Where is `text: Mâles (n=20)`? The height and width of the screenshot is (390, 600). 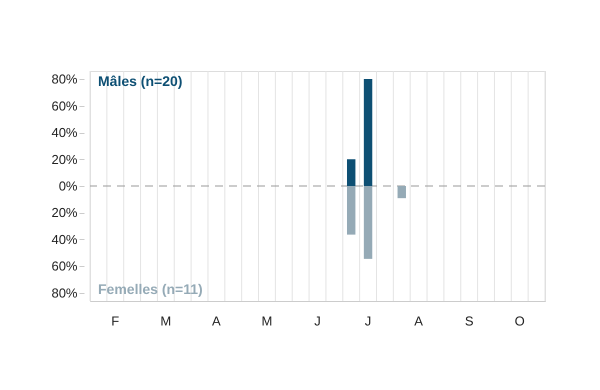 text: Mâles (n=20) is located at coordinates (140, 81).